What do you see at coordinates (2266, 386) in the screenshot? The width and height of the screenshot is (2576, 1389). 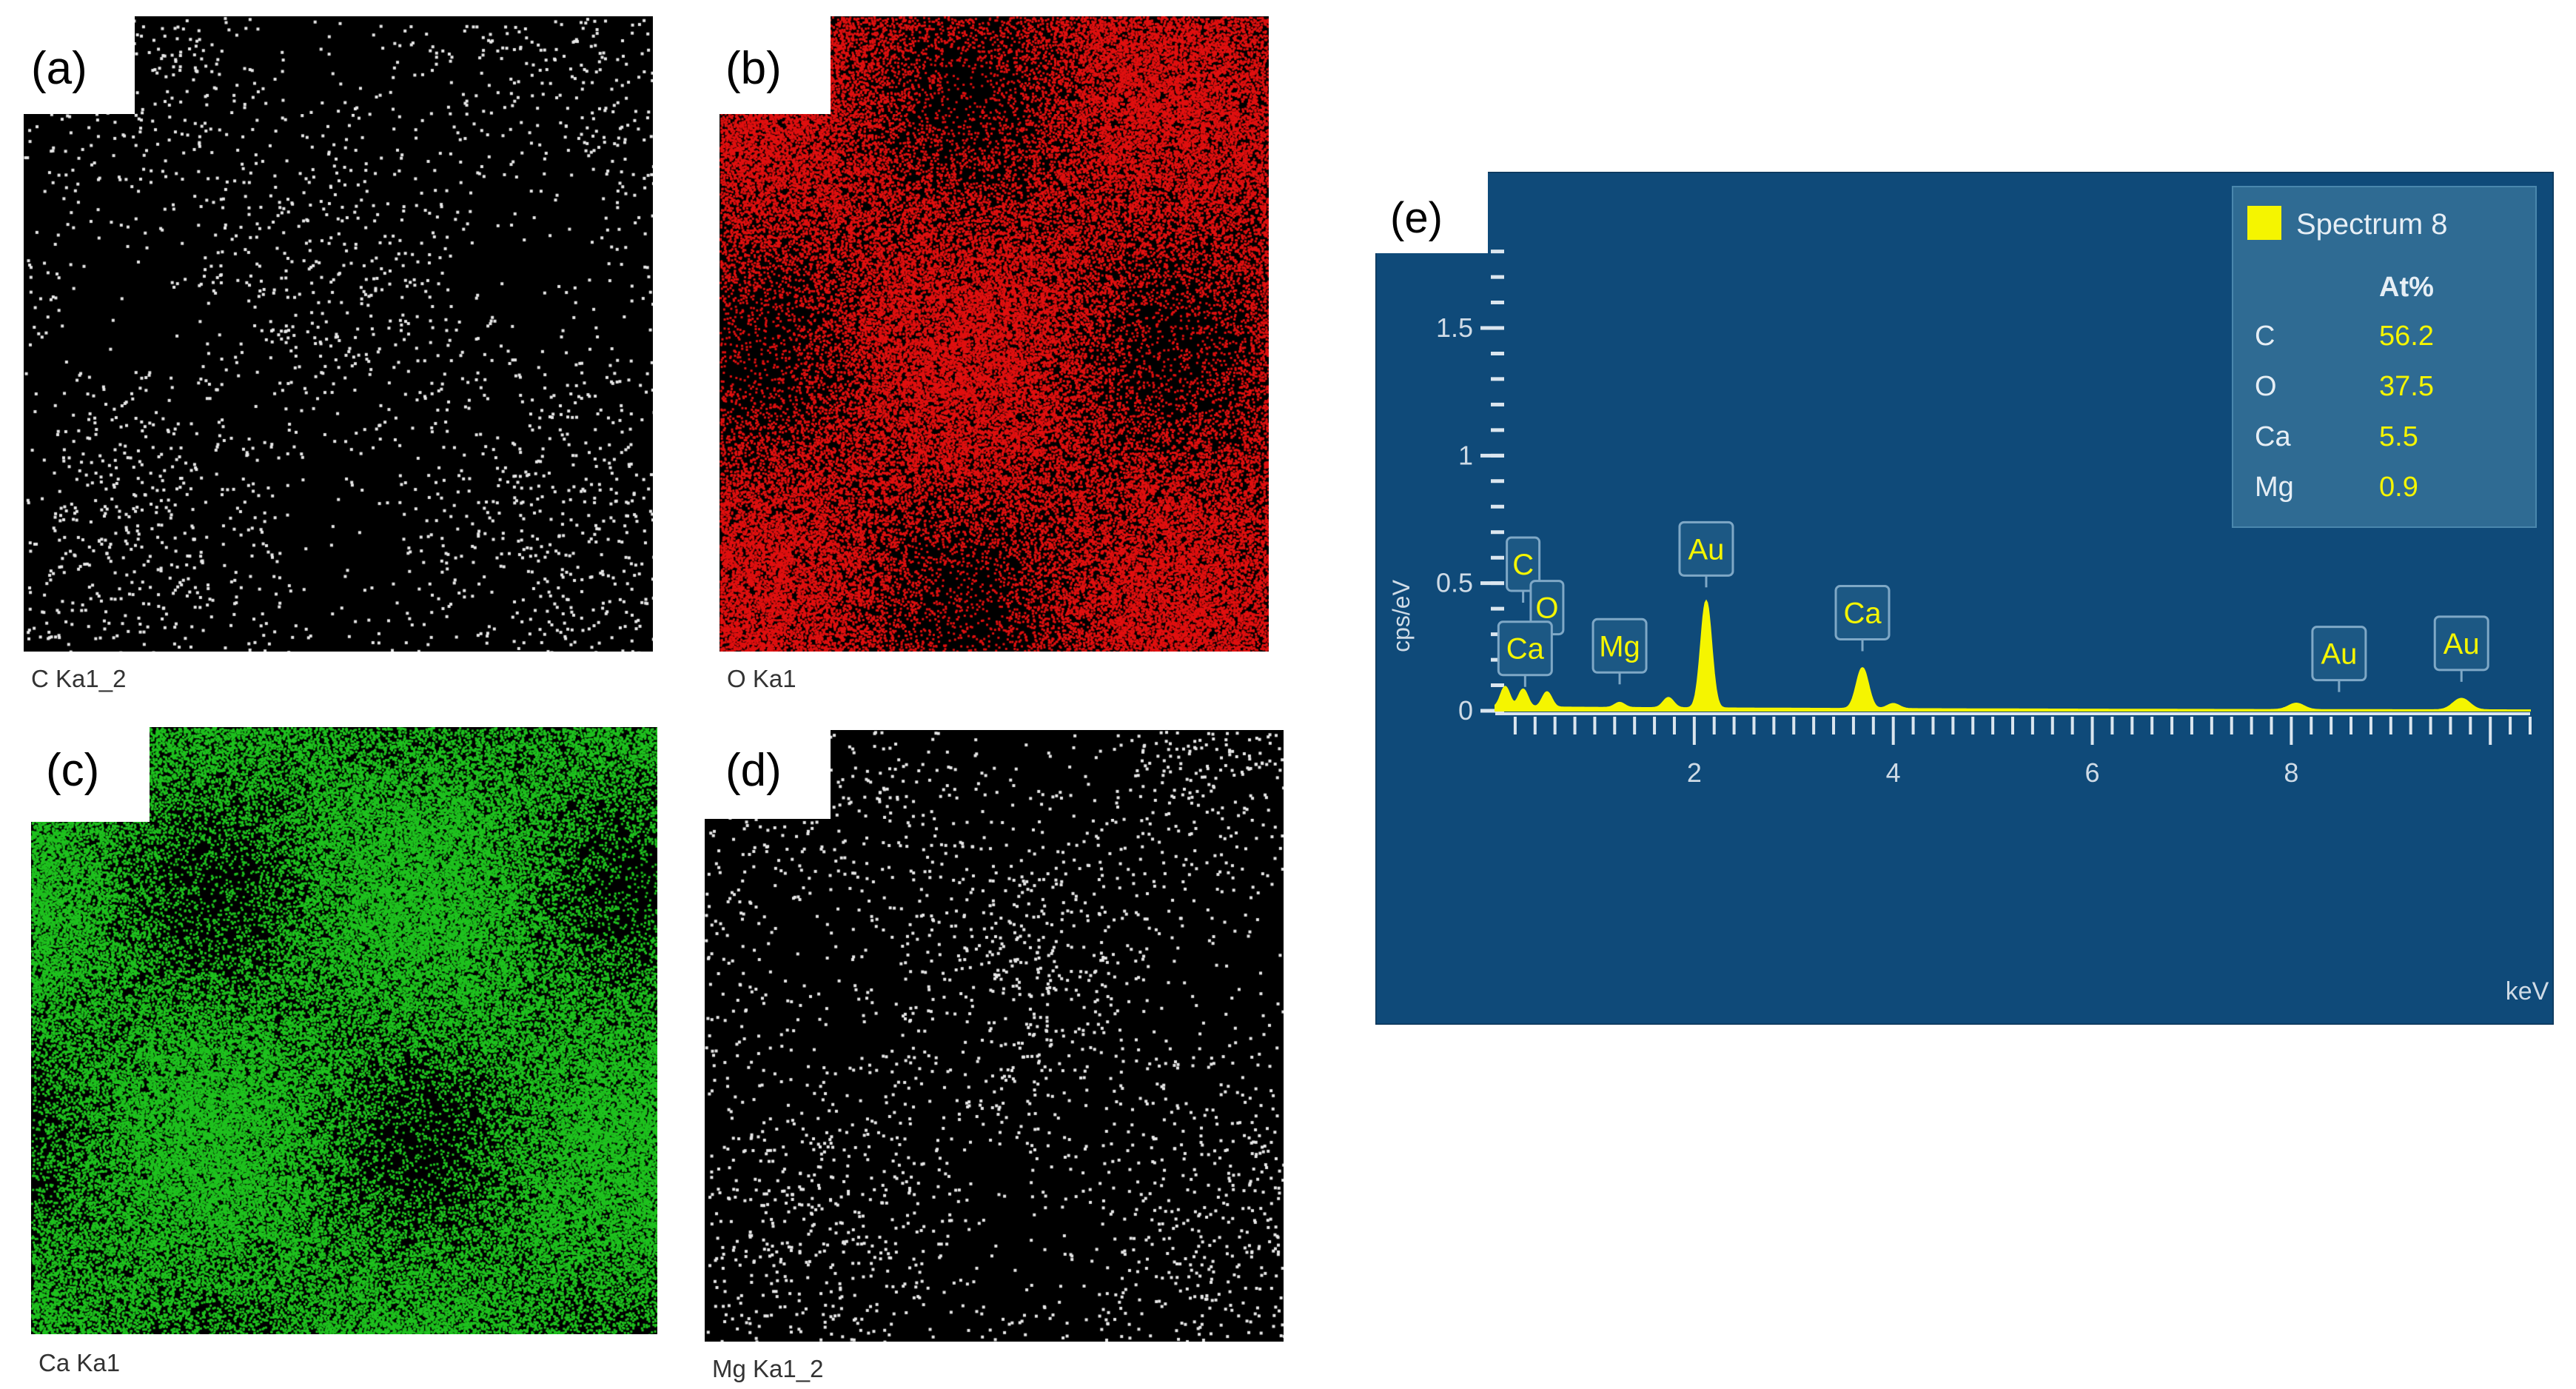 I see `legend-element: O` at bounding box center [2266, 386].